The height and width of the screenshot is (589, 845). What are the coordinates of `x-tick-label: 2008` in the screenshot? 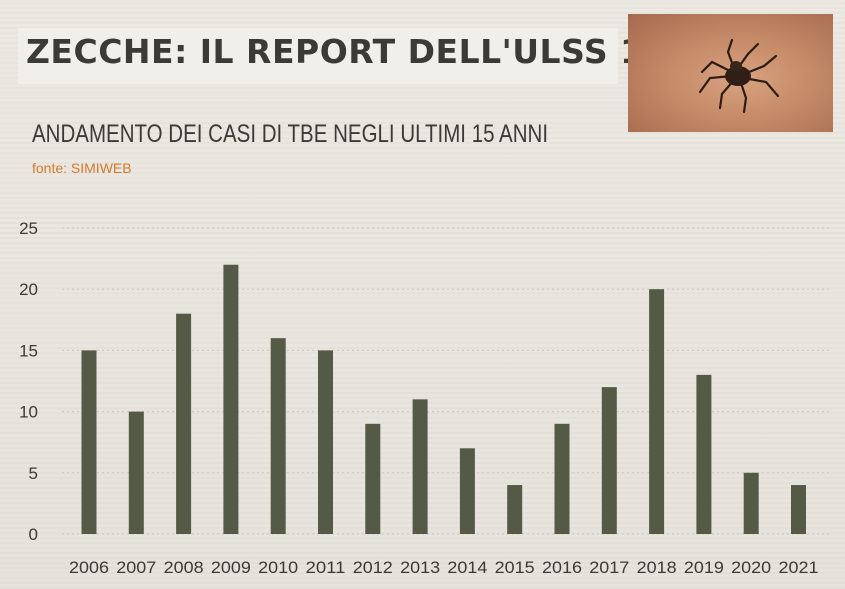 It's located at (184, 567).